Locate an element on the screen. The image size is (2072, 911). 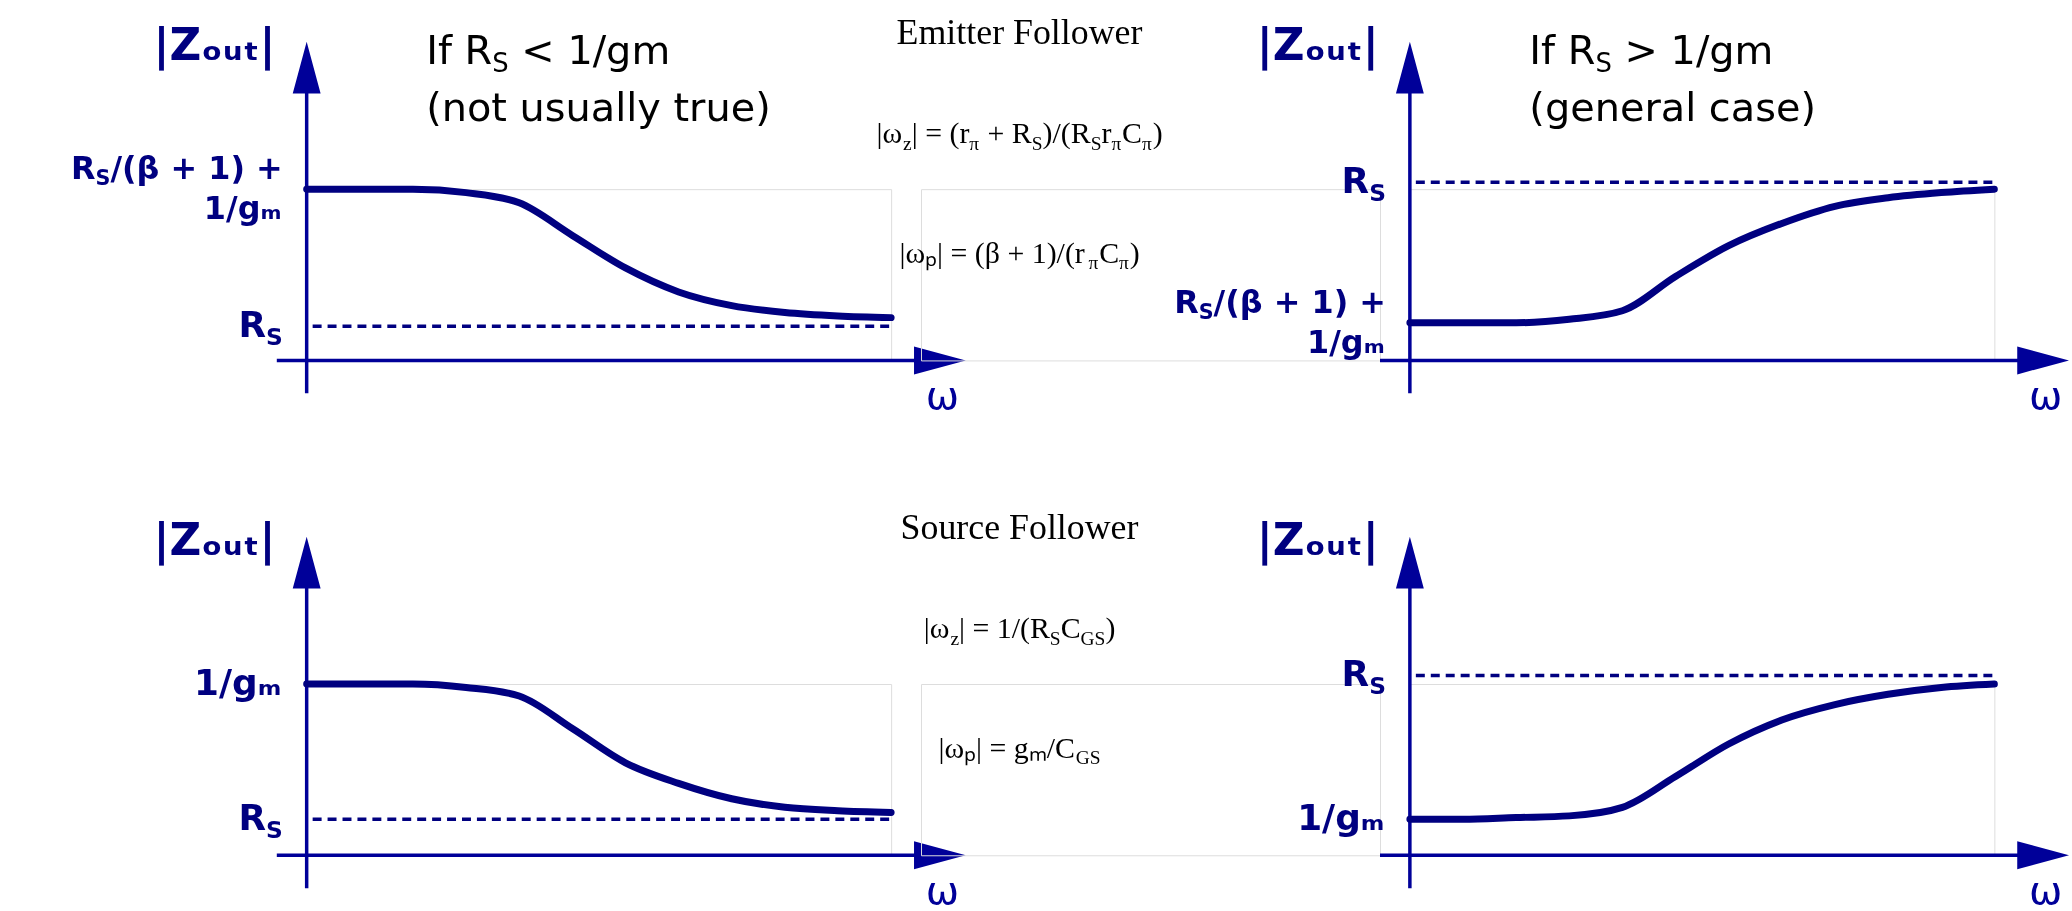
chart-subtitle: (not usually true) is located at coordinates (598, 107).